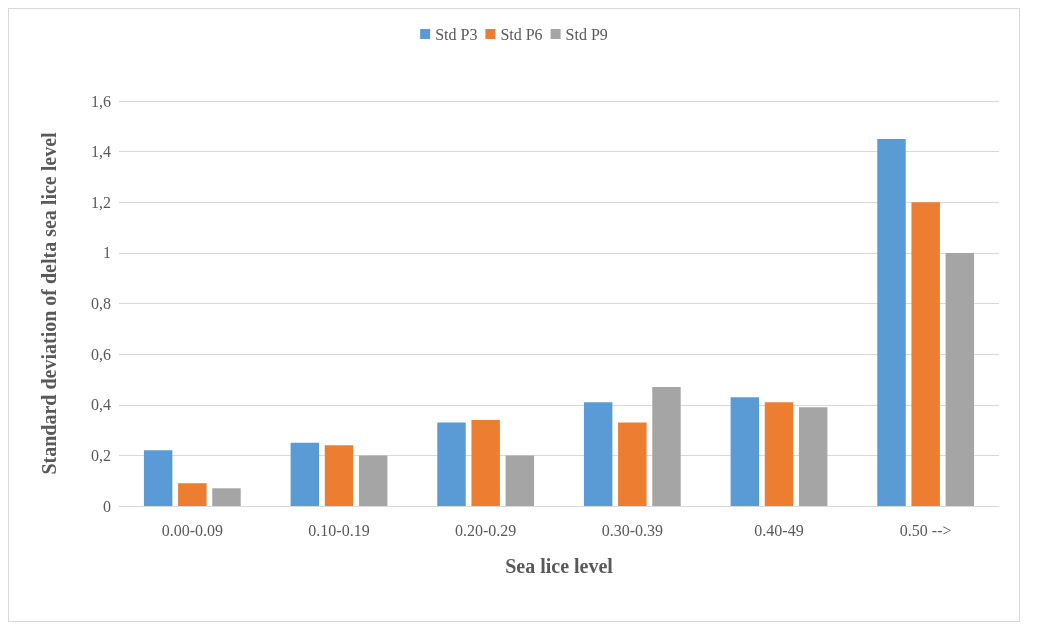 The image size is (1038, 630). I want to click on legend-label: Std P3, so click(456, 34).